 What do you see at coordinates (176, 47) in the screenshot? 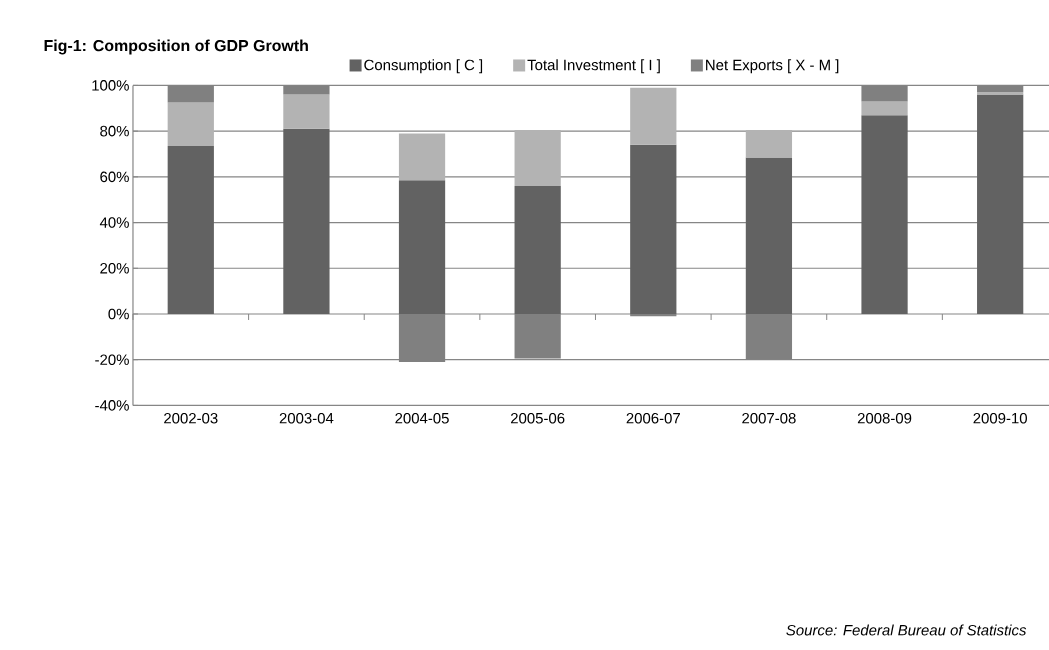
I see `chart-title: Fig-1: Composition of GDP Growth` at bounding box center [176, 47].